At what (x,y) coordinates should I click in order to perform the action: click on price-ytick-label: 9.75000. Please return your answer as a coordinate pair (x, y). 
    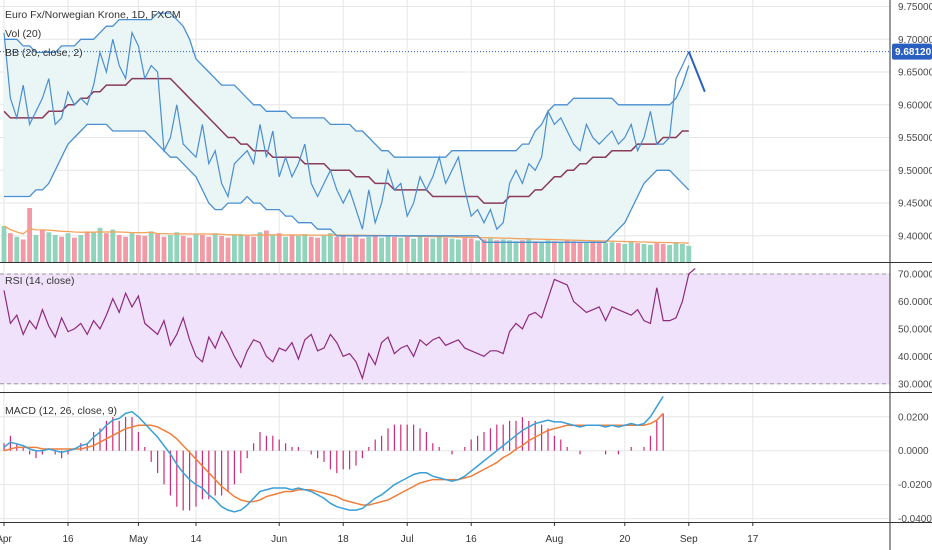
    Looking at the image, I should click on (915, 7).